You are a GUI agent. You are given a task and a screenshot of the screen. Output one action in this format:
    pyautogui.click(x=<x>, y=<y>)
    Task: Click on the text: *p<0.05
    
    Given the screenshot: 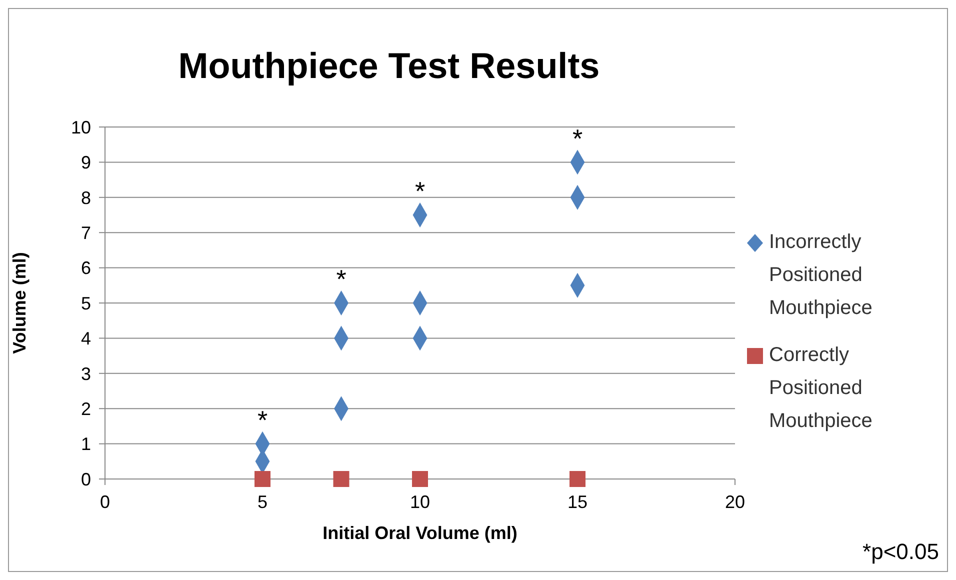 What is the action you would take?
    pyautogui.click(x=900, y=552)
    